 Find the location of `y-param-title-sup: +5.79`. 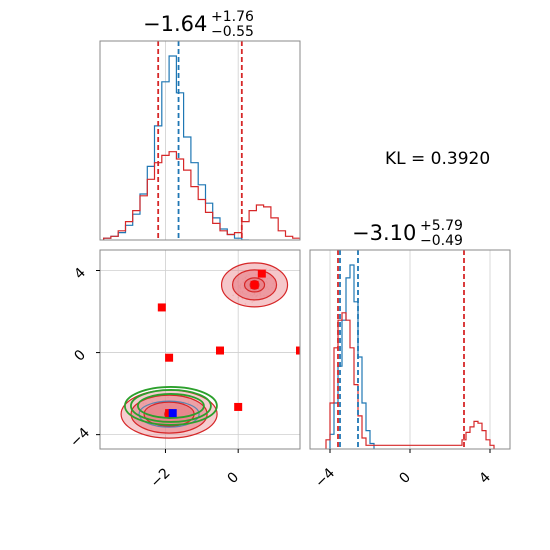

y-param-title-sup: +5.79 is located at coordinates (441, 226).